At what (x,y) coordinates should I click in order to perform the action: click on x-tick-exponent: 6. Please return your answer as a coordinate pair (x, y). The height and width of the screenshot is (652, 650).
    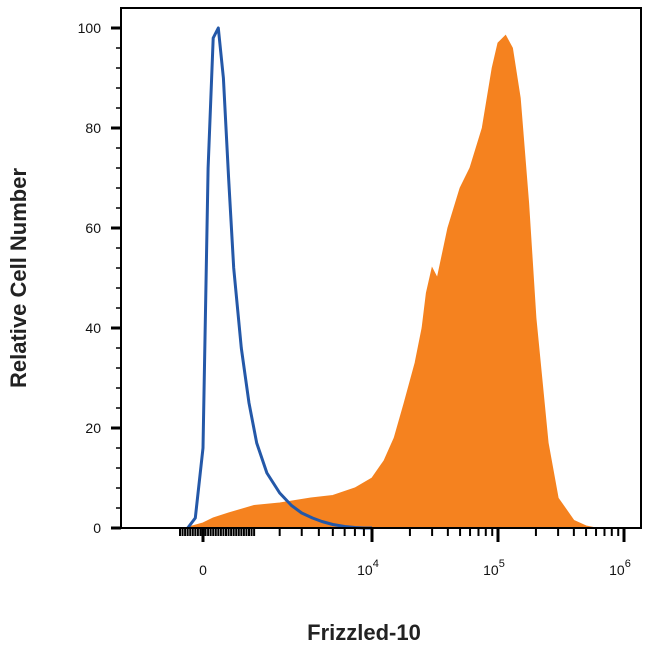
    Looking at the image, I should click on (628, 564).